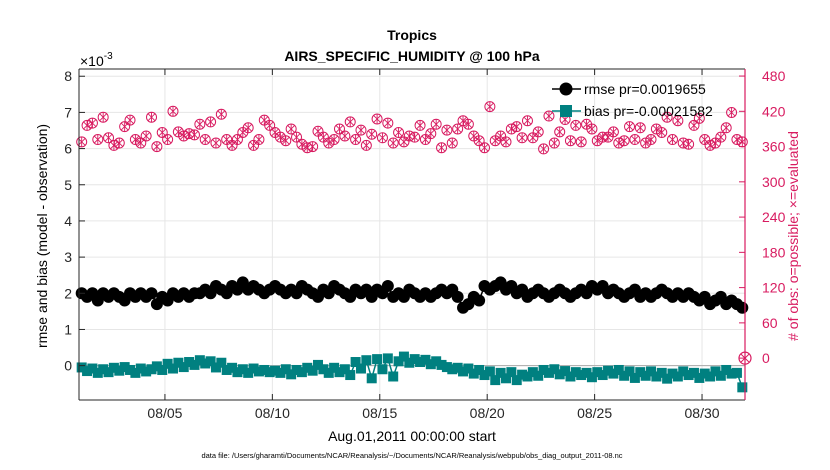 The width and height of the screenshot is (830, 470). What do you see at coordinates (770, 323) in the screenshot?
I see `y-right-tick-label: 60` at bounding box center [770, 323].